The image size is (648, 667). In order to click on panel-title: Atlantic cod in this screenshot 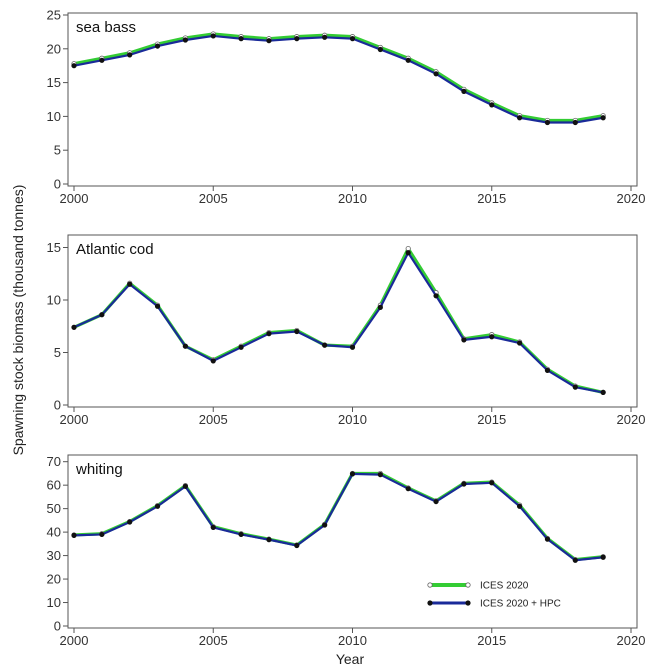, I will do `click(115, 249)`.